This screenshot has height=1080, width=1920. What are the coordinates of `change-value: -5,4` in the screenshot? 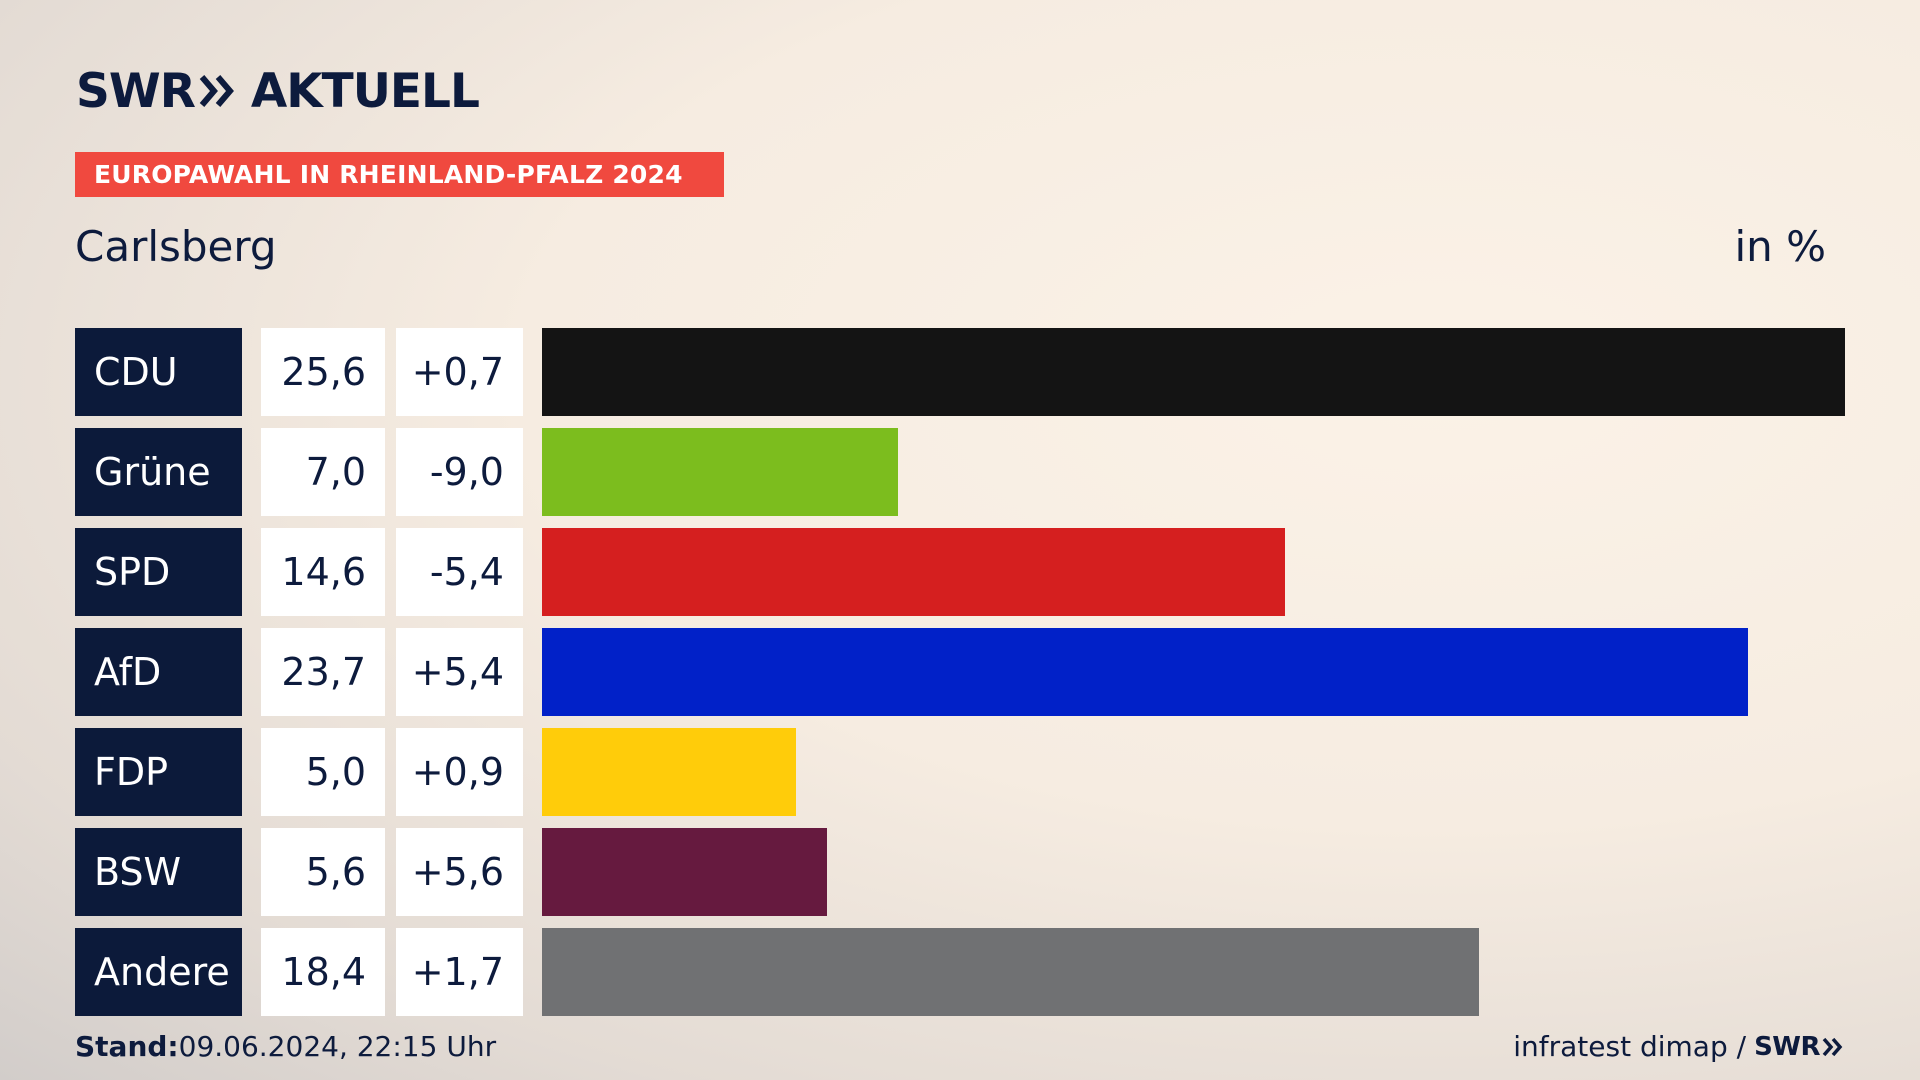 It's located at (459, 572).